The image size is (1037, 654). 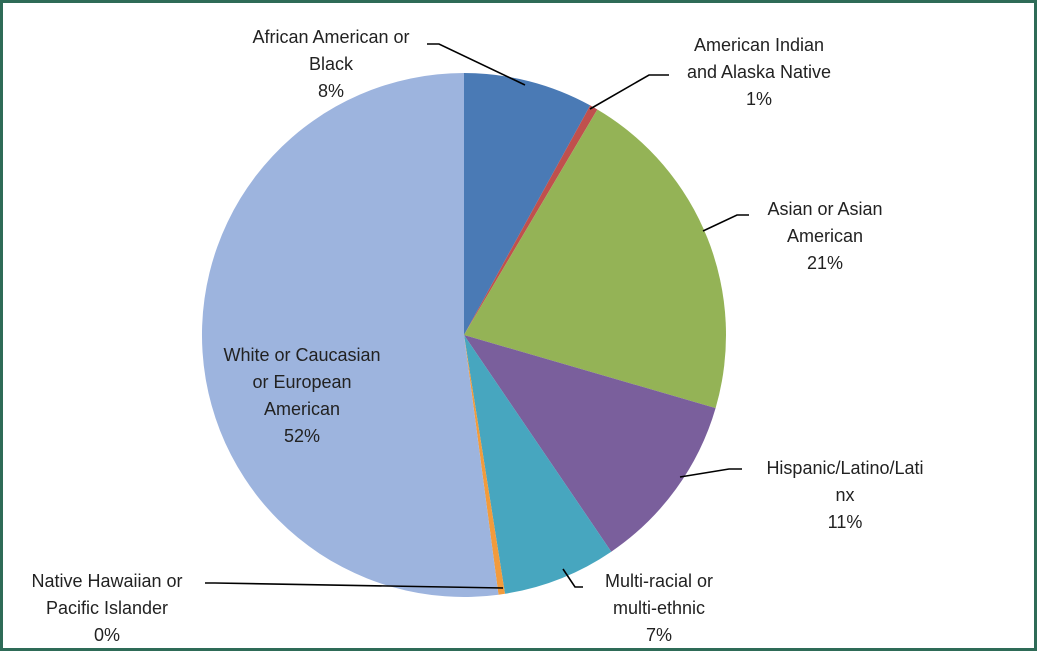 I want to click on leader-line-american-indian, so click(x=629, y=92).